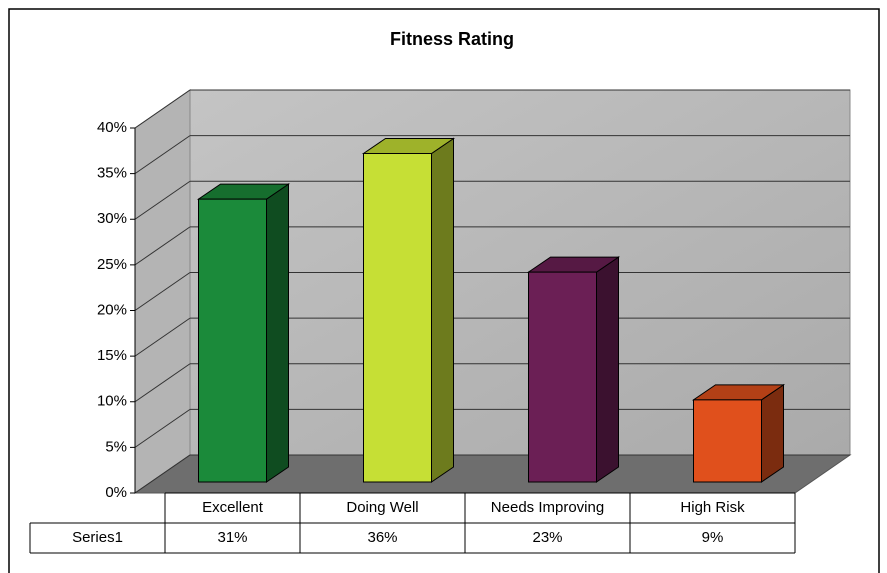  What do you see at coordinates (116, 446) in the screenshot?
I see `y-tick-label: 5%` at bounding box center [116, 446].